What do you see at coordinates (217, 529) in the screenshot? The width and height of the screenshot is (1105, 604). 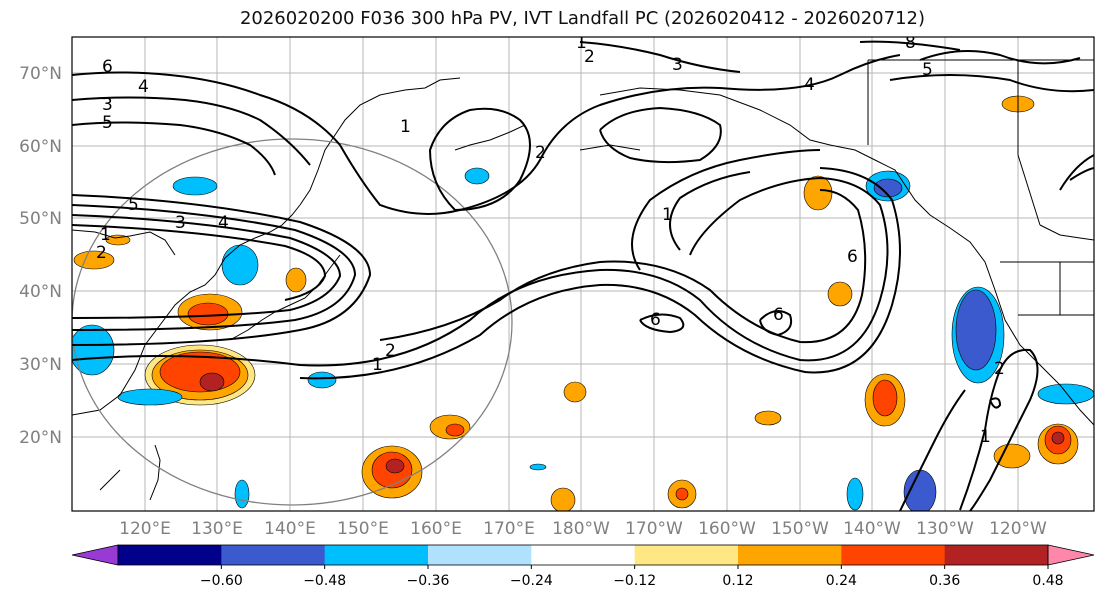 I see `lon-tick-label: 130°E` at bounding box center [217, 529].